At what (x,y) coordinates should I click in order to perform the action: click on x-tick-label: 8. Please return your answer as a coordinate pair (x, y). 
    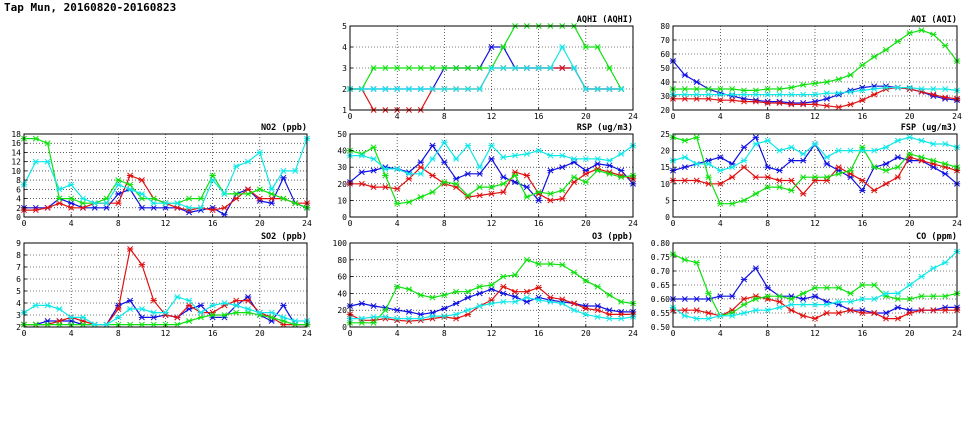
    Looking at the image, I should click on (767, 223).